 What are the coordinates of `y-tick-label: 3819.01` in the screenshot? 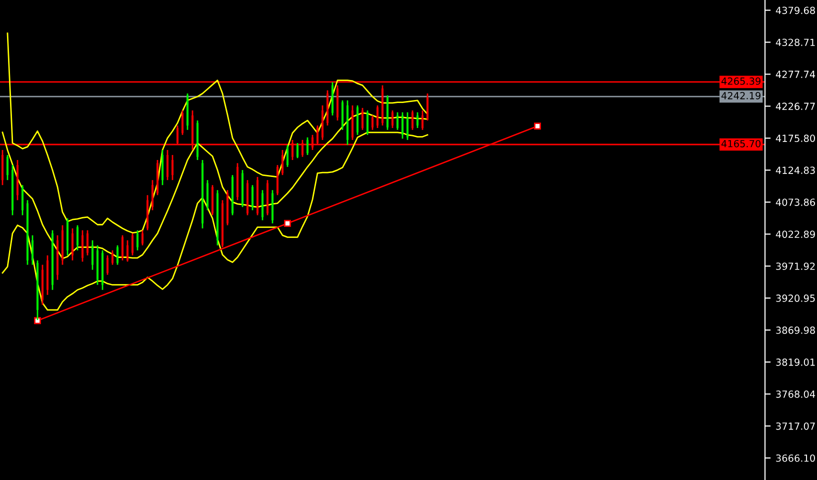 It's located at (795, 362).